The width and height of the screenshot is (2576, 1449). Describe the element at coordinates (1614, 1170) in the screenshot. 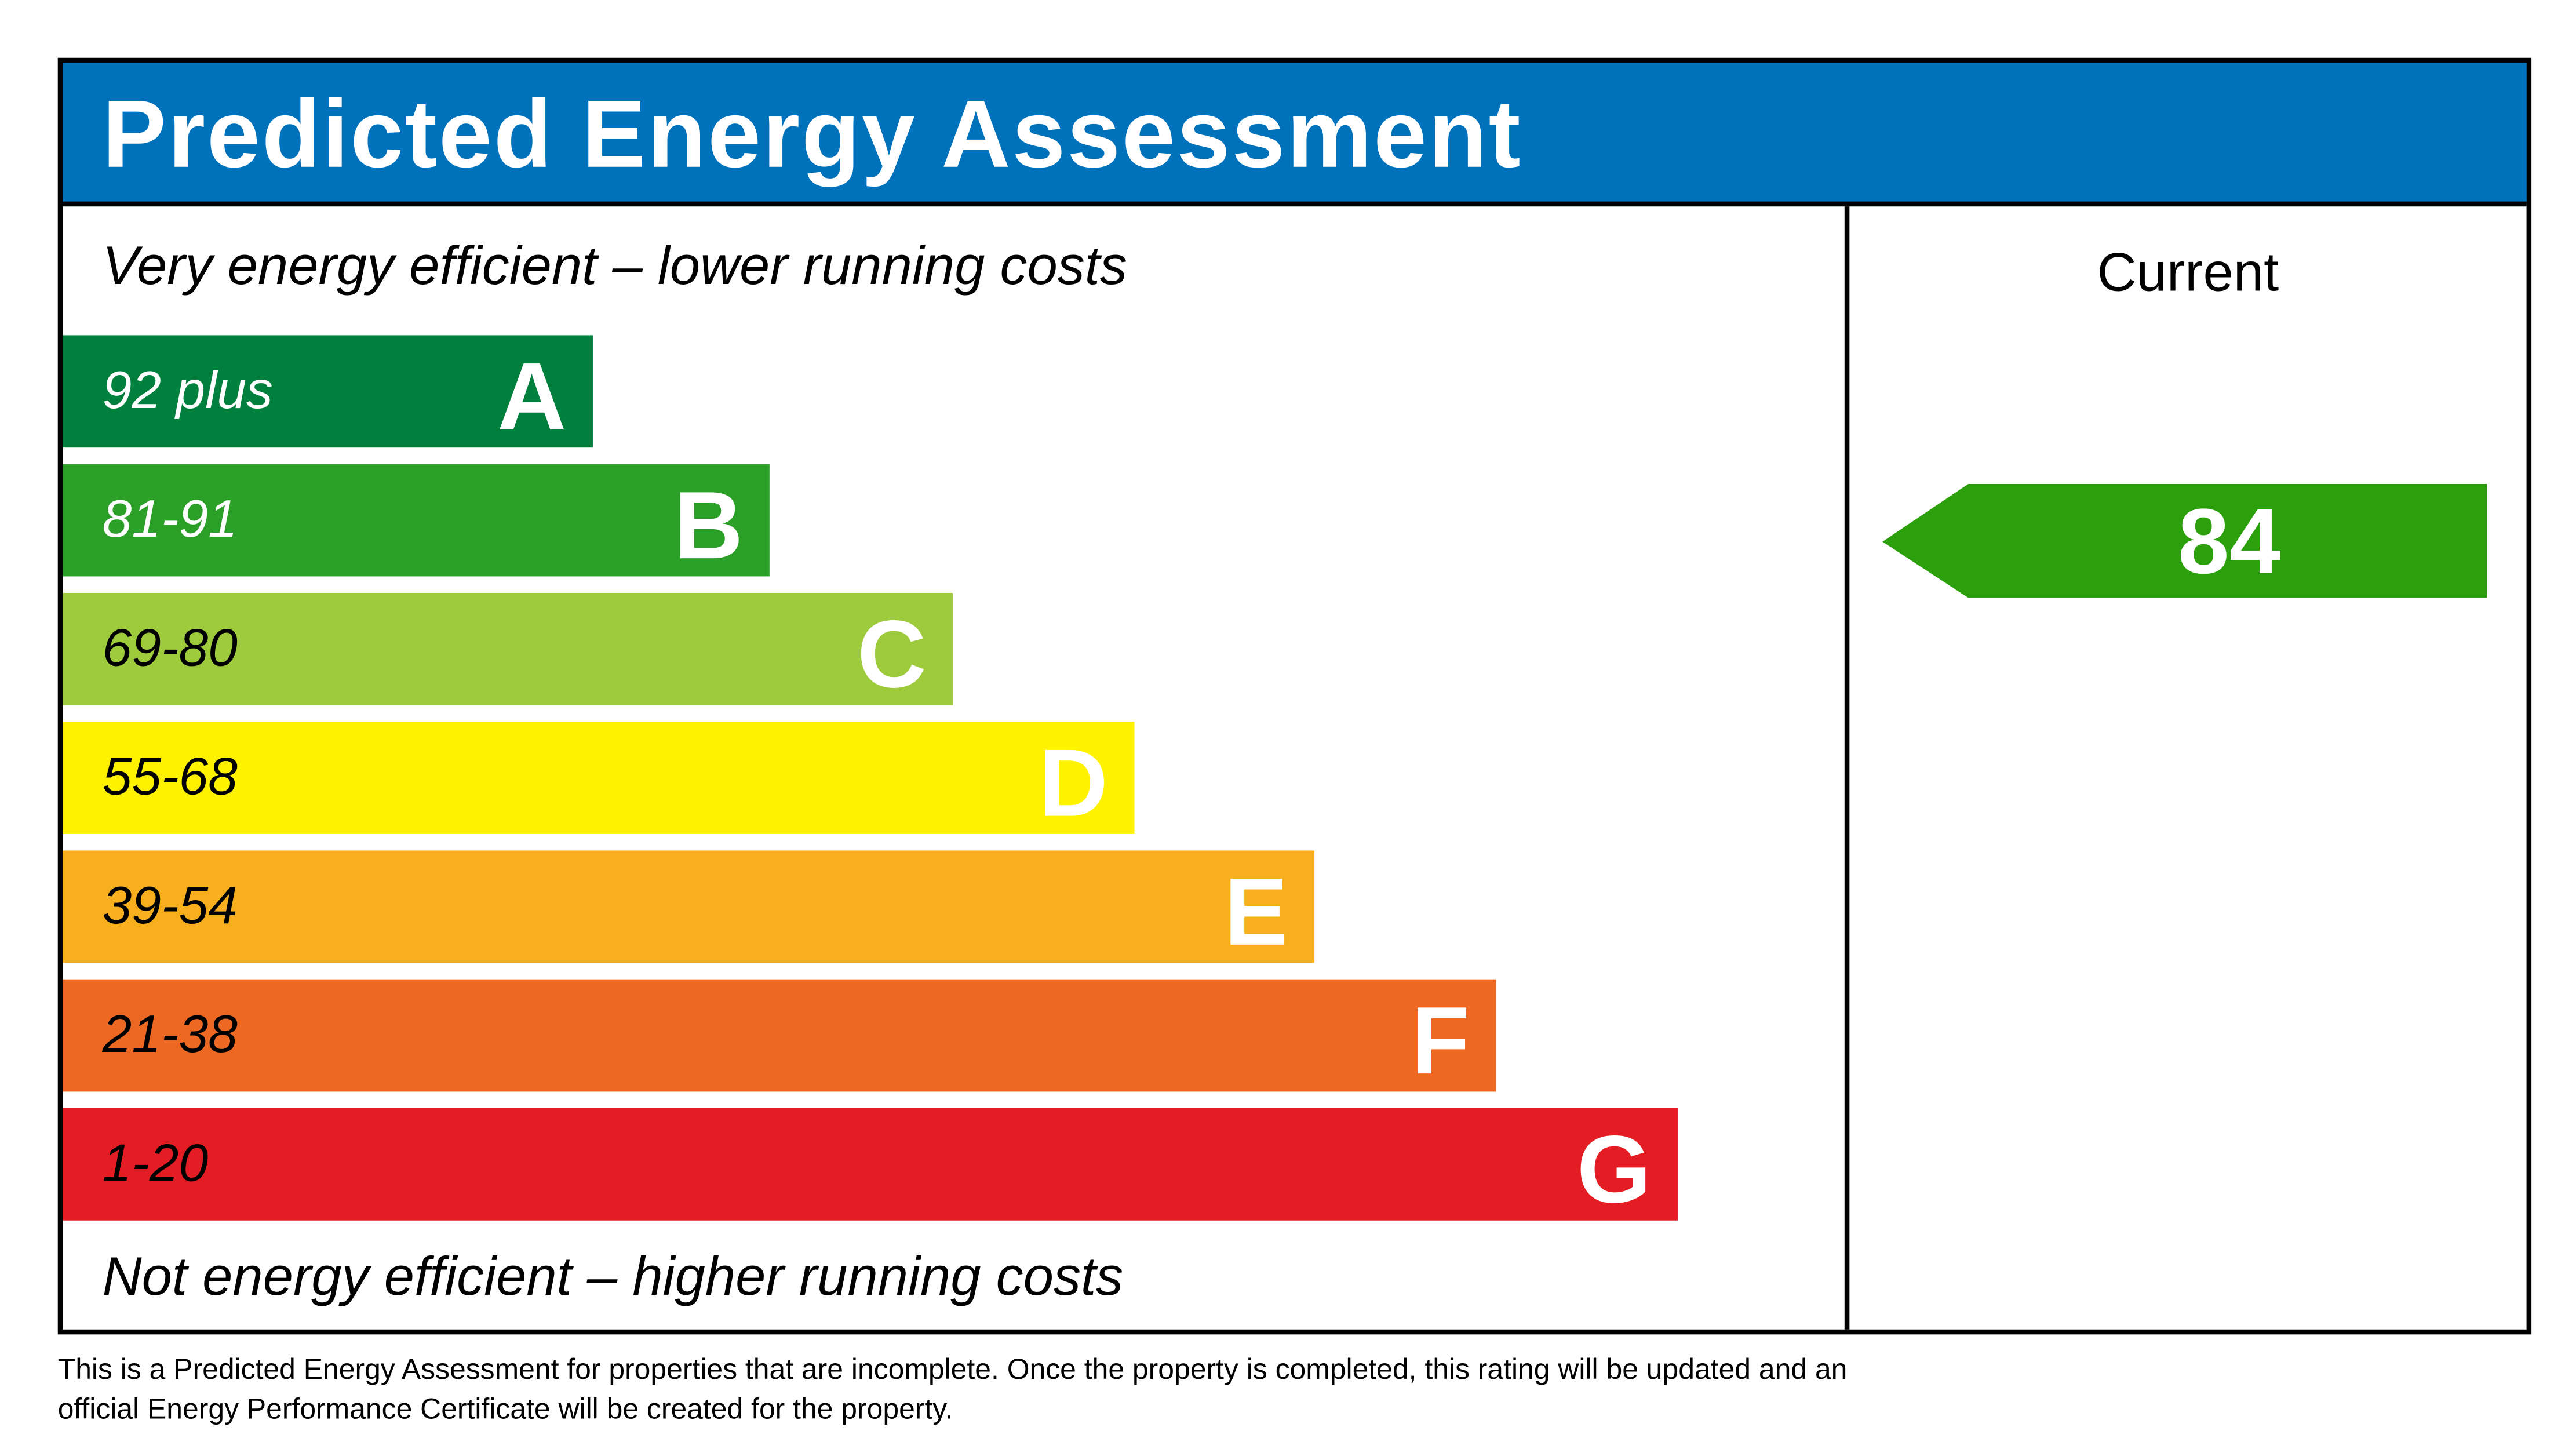

I see `band-letter: G` at that location.